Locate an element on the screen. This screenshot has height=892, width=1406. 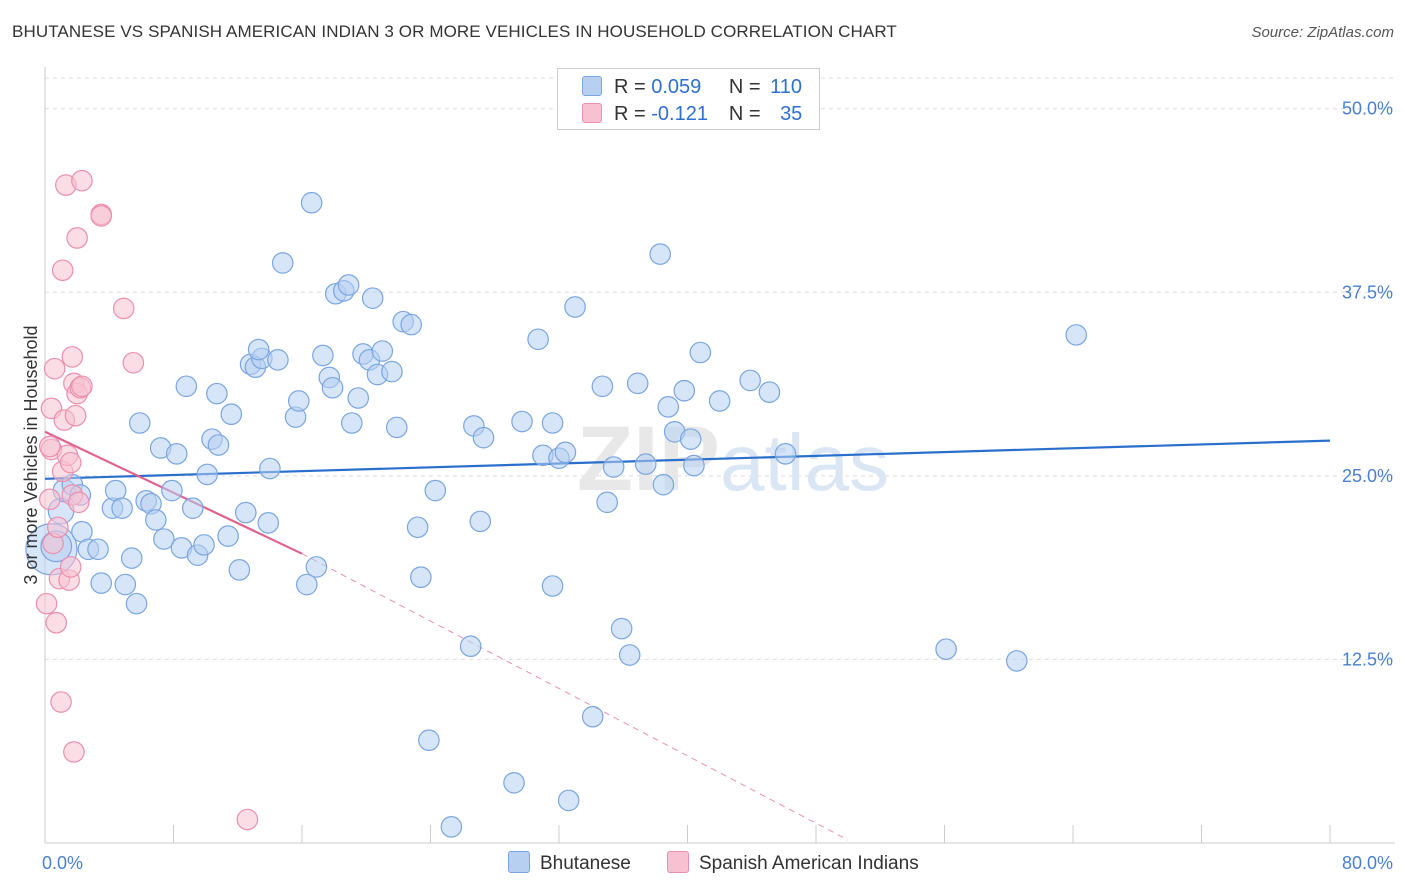
legend-label: Spanish American Indians is located at coordinates (809, 863).